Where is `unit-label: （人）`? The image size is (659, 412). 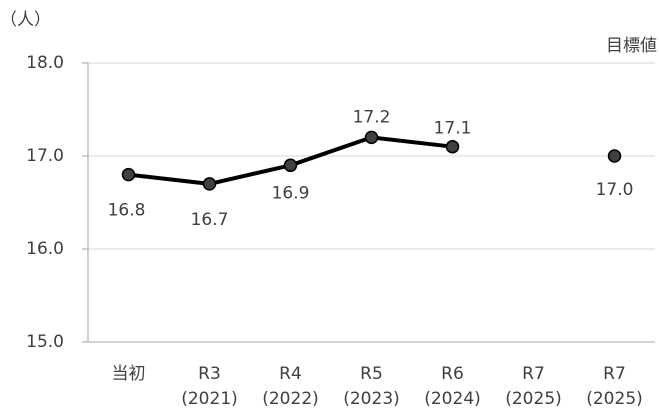 unit-label: （人） is located at coordinates (25, 20).